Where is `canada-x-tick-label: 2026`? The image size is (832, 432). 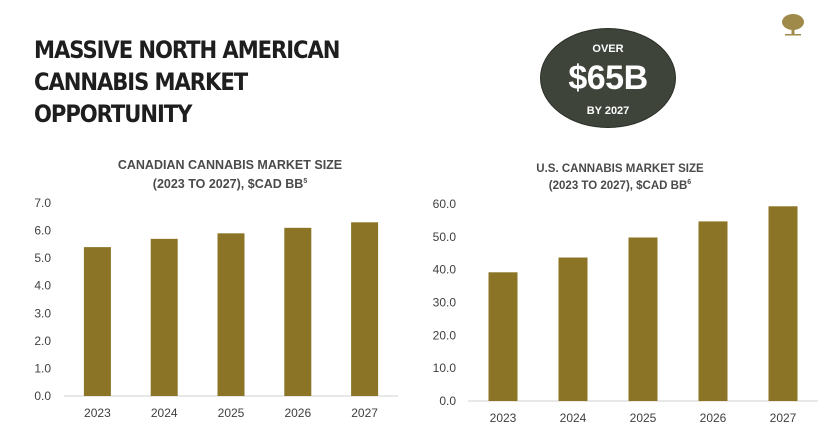 canada-x-tick-label: 2026 is located at coordinates (297, 413).